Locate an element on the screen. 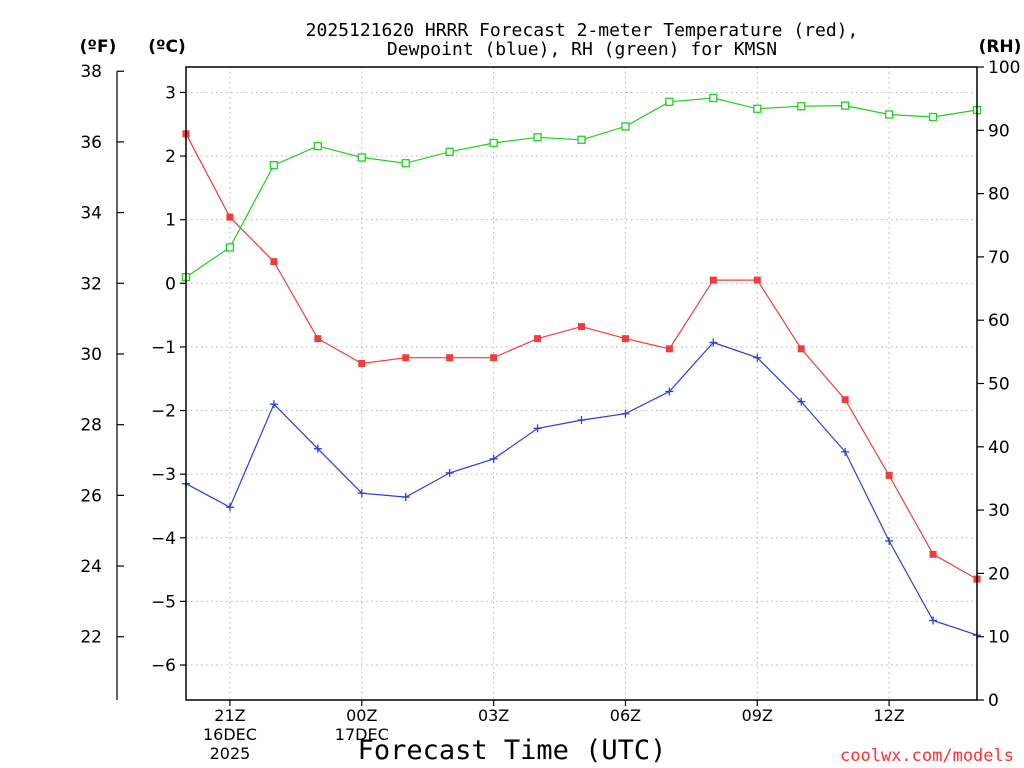 The width and height of the screenshot is (1024, 768). rh-tick-label: 0 is located at coordinates (993, 701).